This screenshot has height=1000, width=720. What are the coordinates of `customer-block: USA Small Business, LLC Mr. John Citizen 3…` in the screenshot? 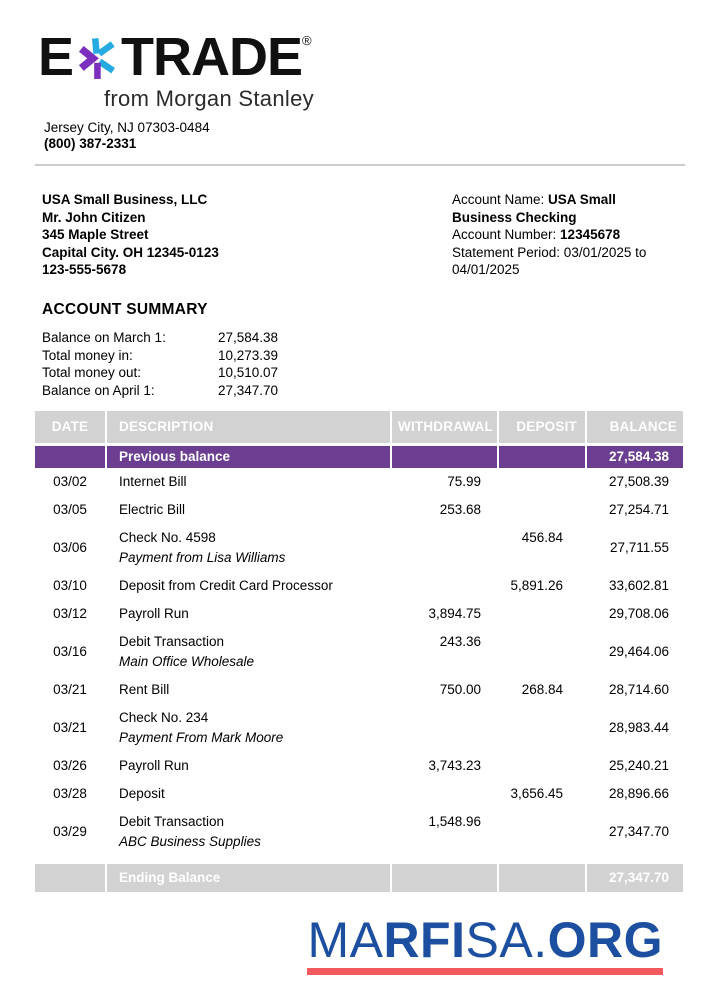 It's located at (363, 235).